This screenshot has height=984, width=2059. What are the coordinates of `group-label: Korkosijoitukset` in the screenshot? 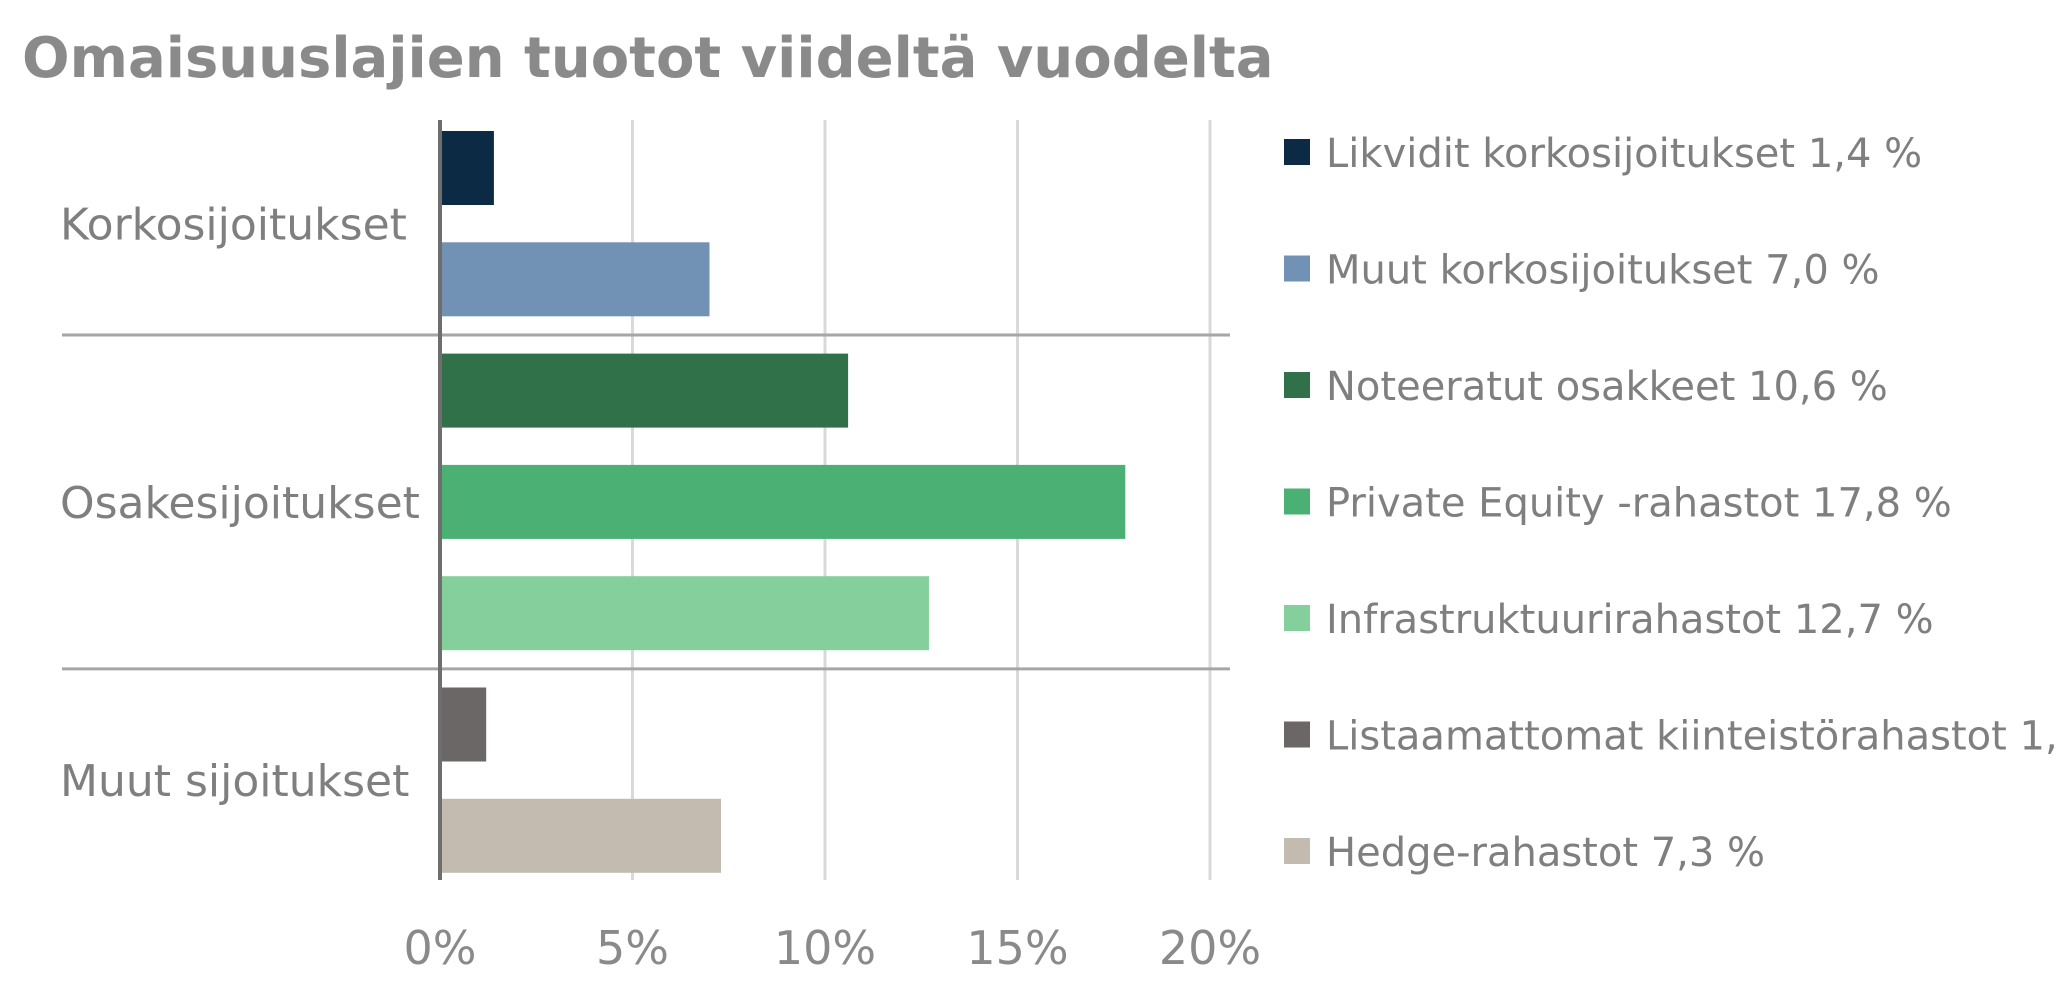 It's located at (233, 225).